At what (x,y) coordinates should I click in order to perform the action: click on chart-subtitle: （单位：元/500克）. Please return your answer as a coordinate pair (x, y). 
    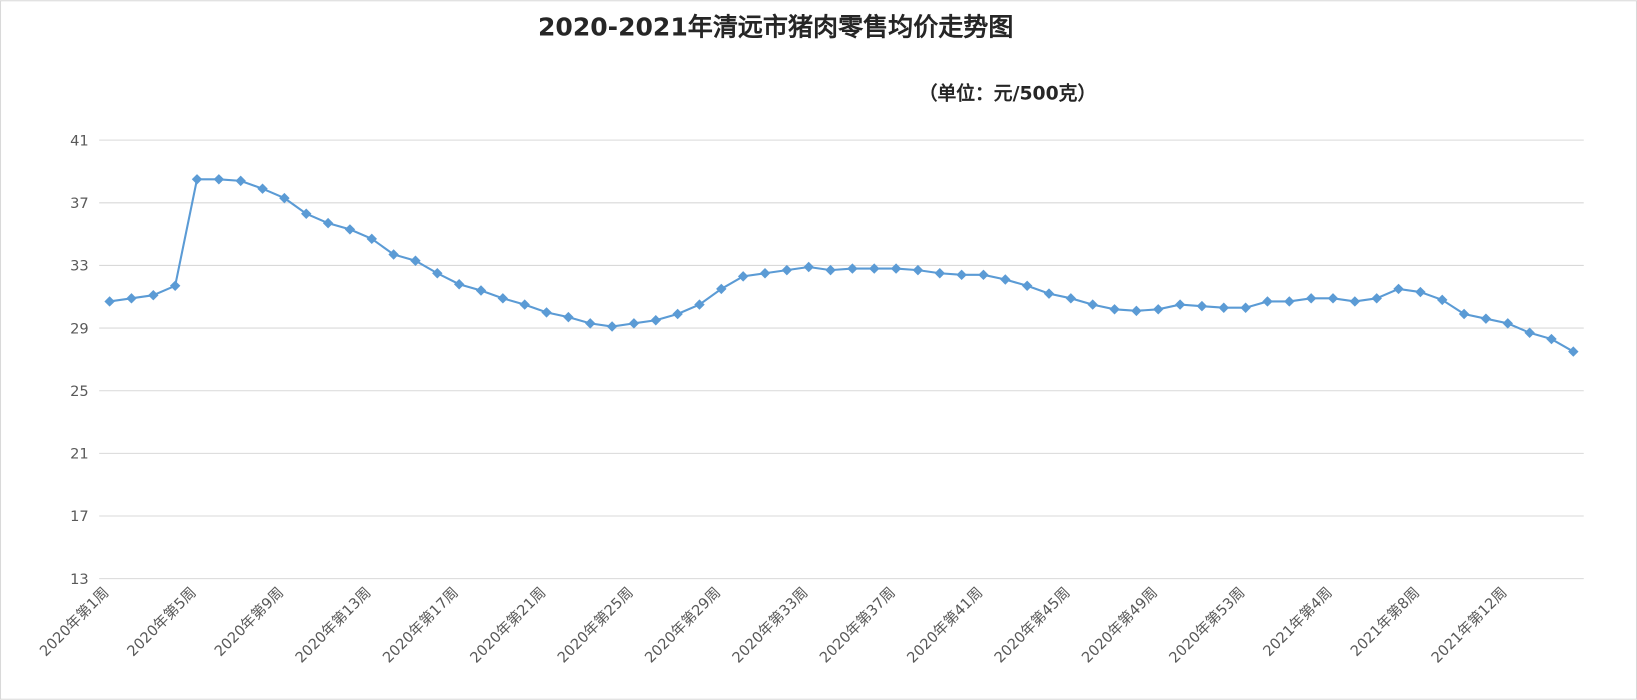
    Looking at the image, I should click on (1008, 92).